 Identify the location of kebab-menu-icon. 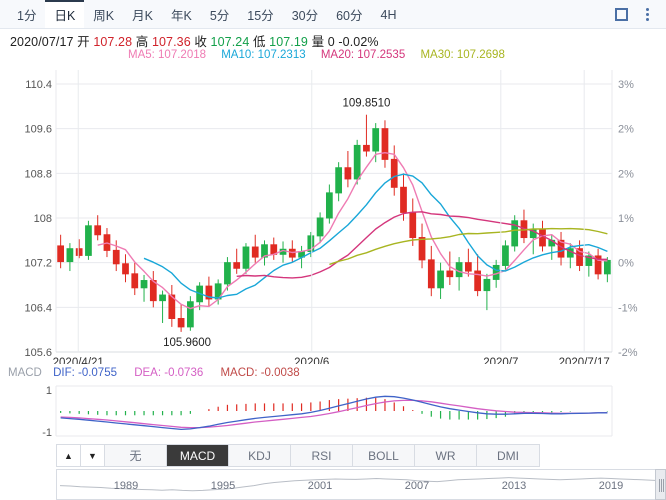
(647, 14).